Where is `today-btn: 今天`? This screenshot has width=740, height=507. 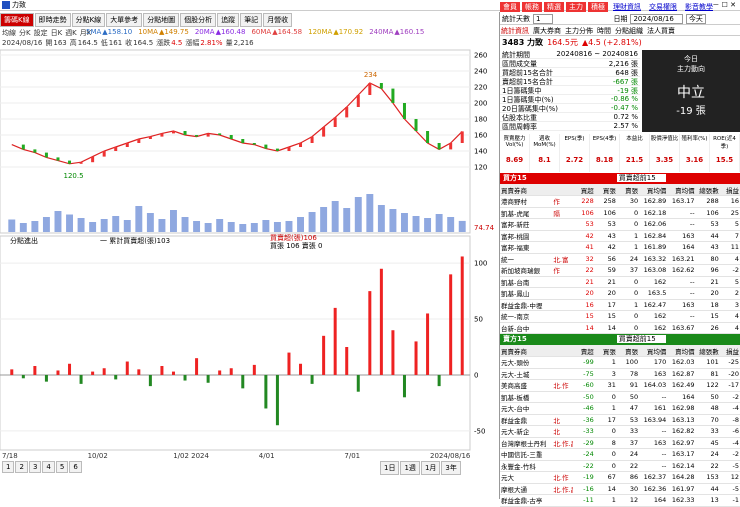 today-btn: 今天 is located at coordinates (695, 19).